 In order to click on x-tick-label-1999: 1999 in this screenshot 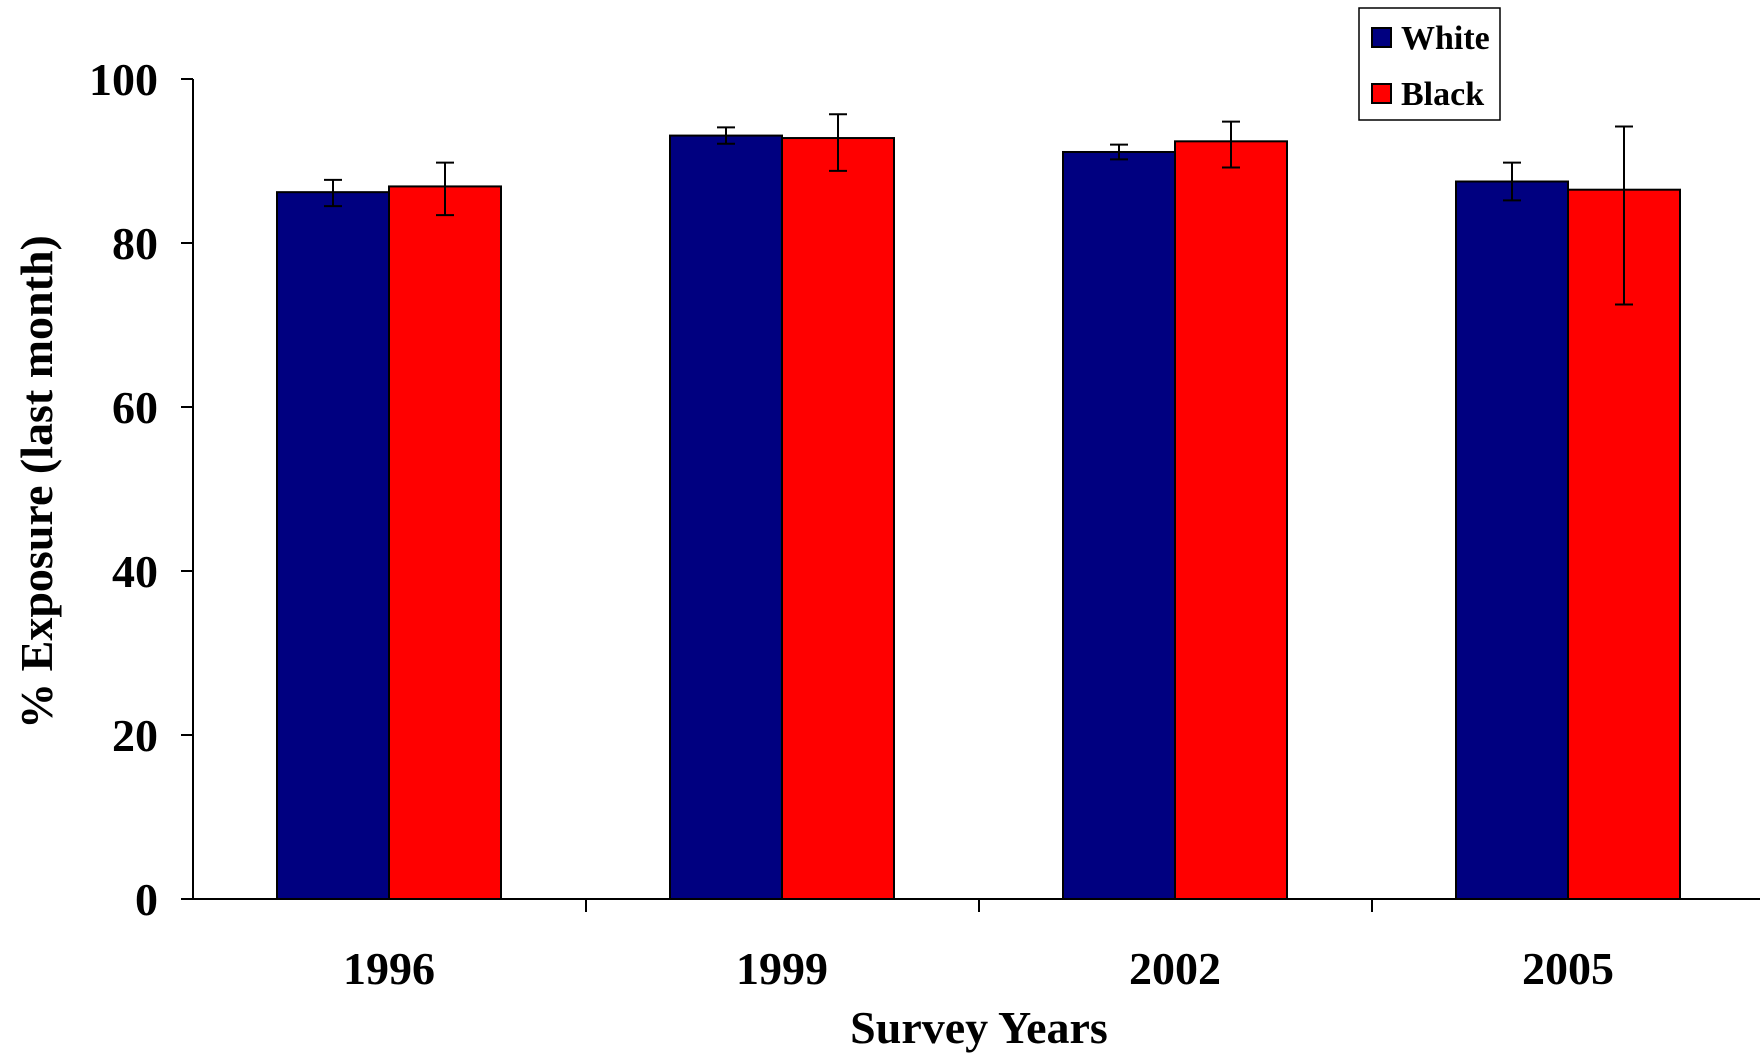, I will do `click(782, 968)`.